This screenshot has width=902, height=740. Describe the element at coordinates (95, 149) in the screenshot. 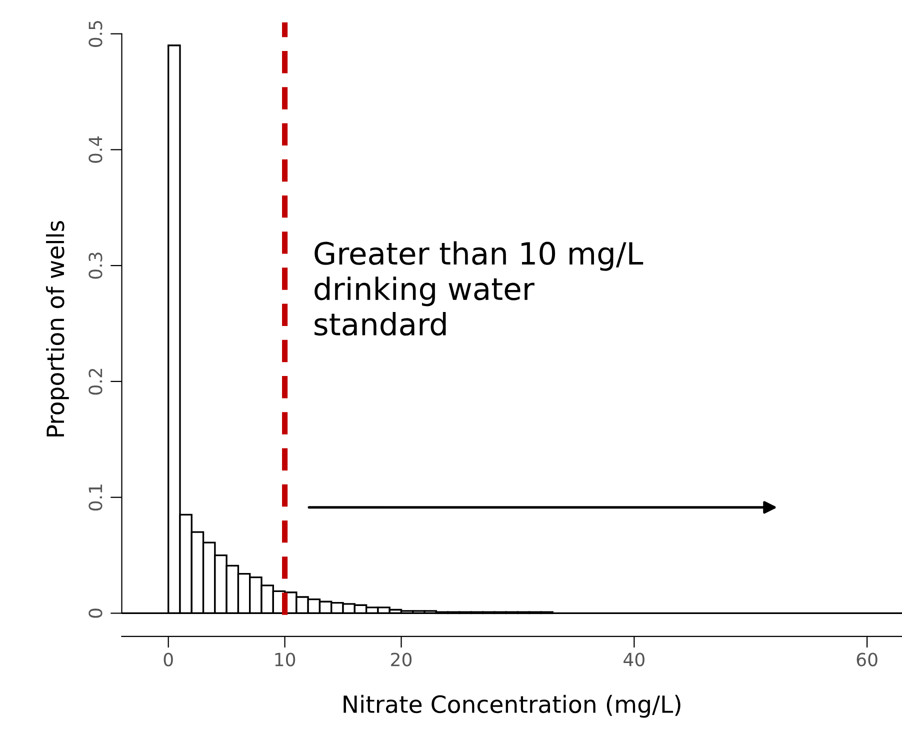

I see `y-tick-label: 0.4` at that location.